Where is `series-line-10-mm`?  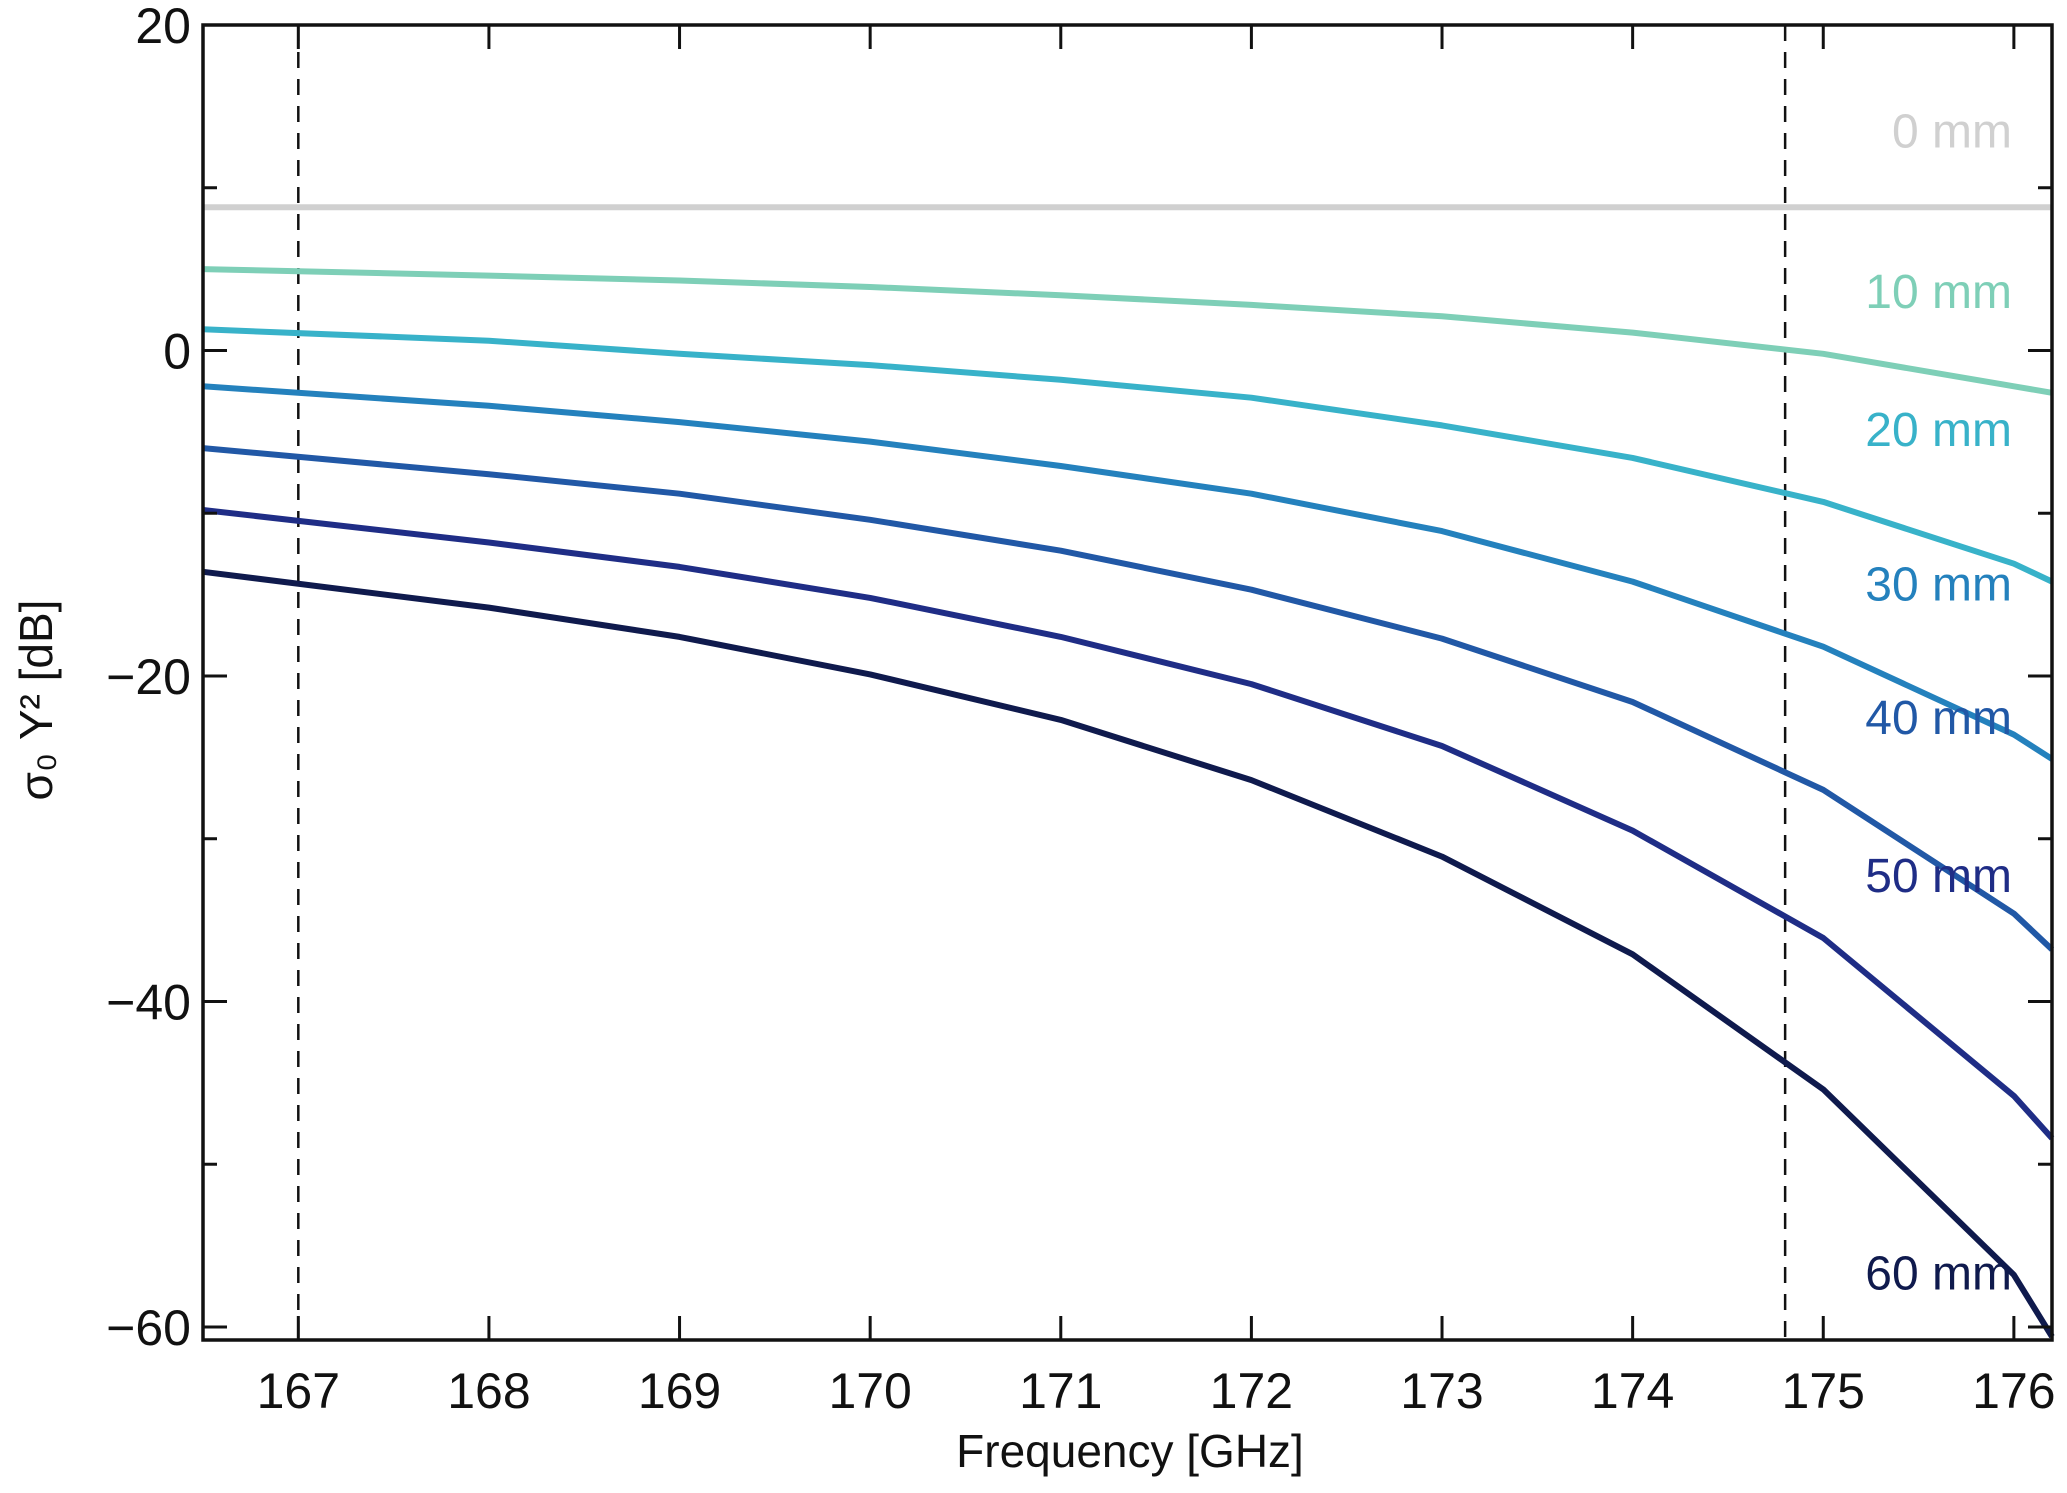
series-line-10-mm is located at coordinates (1127, 331).